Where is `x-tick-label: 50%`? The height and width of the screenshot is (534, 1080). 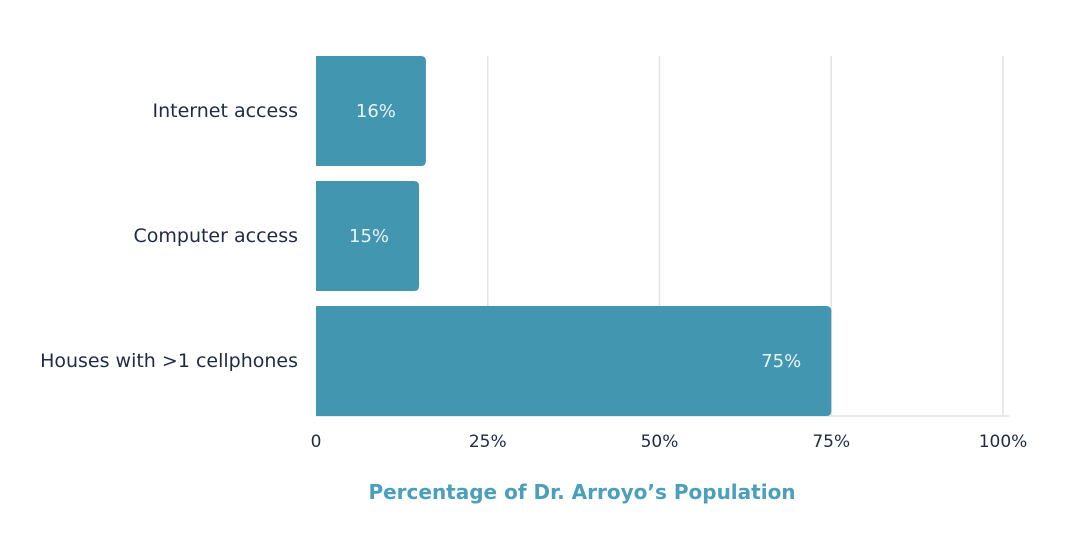 x-tick-label: 50% is located at coordinates (660, 442).